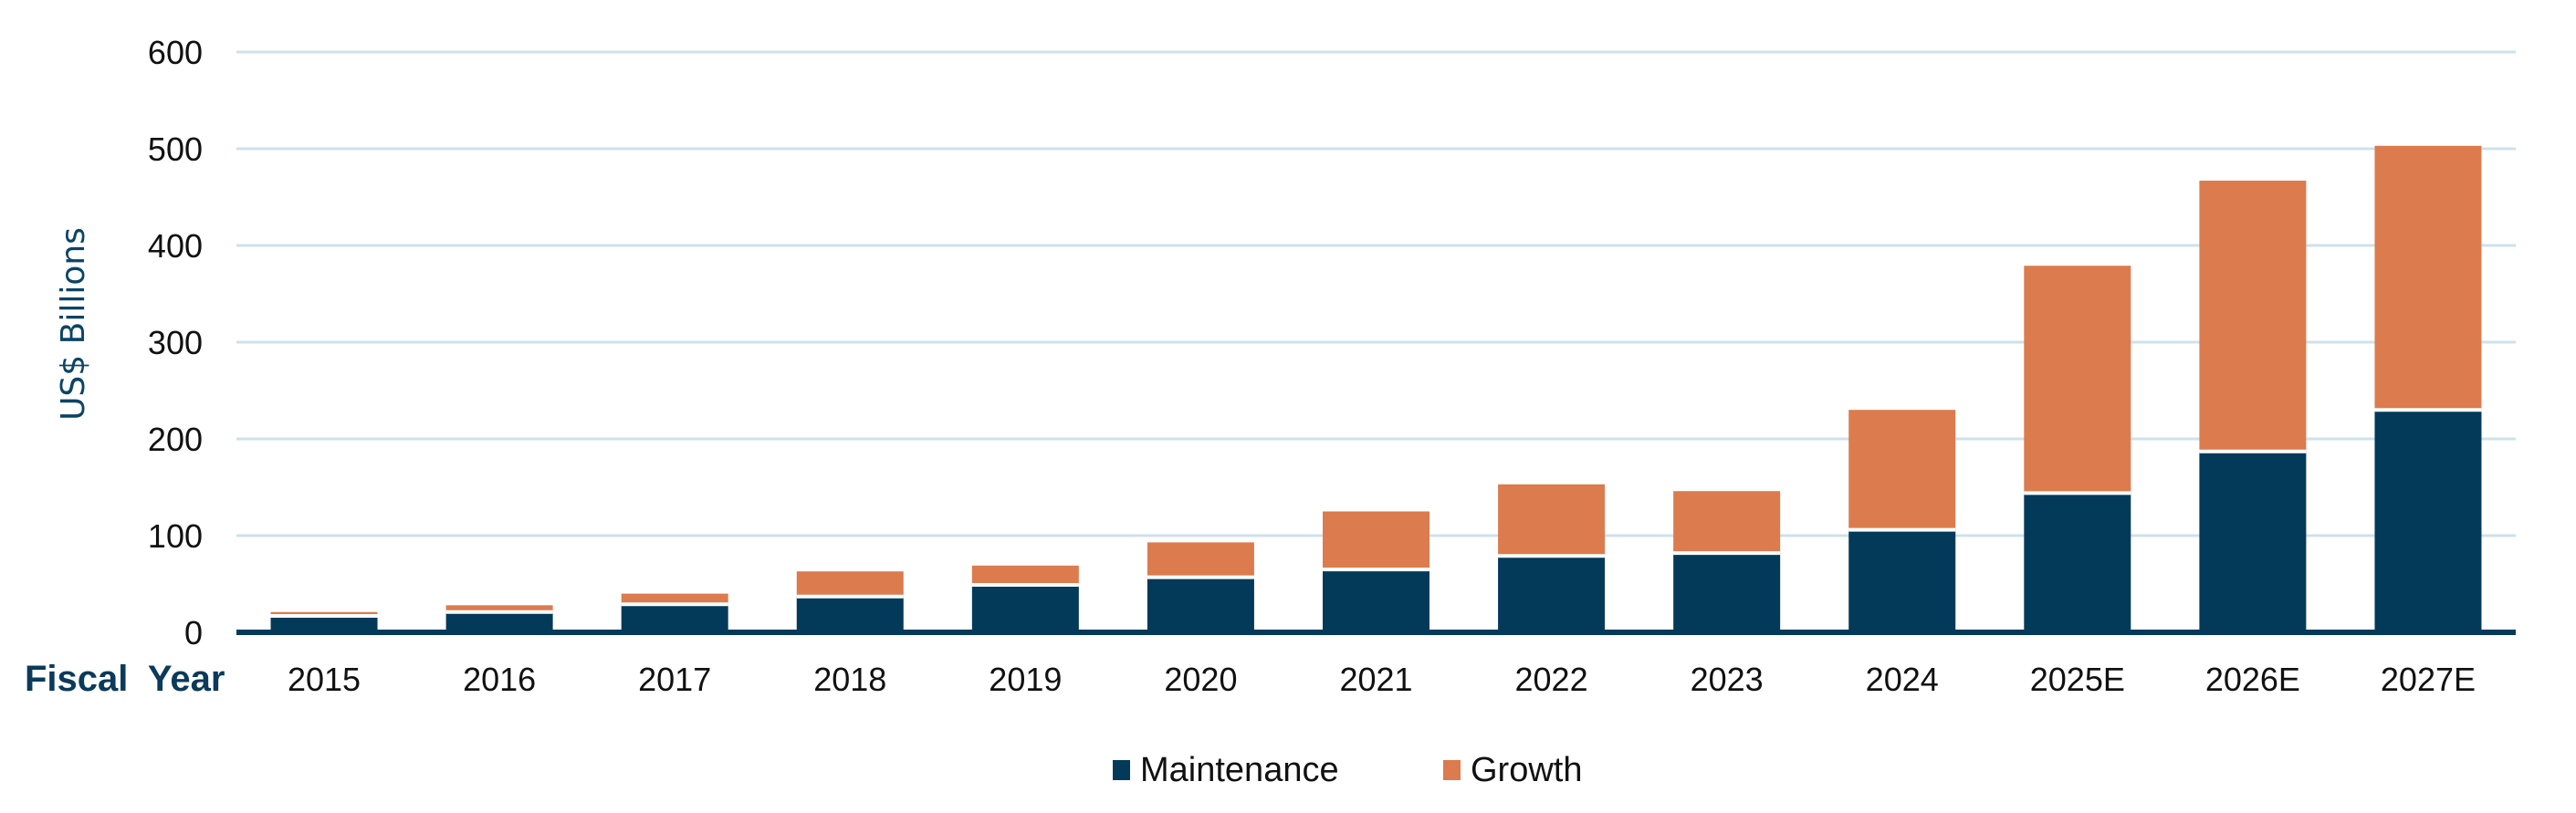  Describe the element at coordinates (2428, 521) in the screenshot. I see `bar-maintenance-2027E` at that location.